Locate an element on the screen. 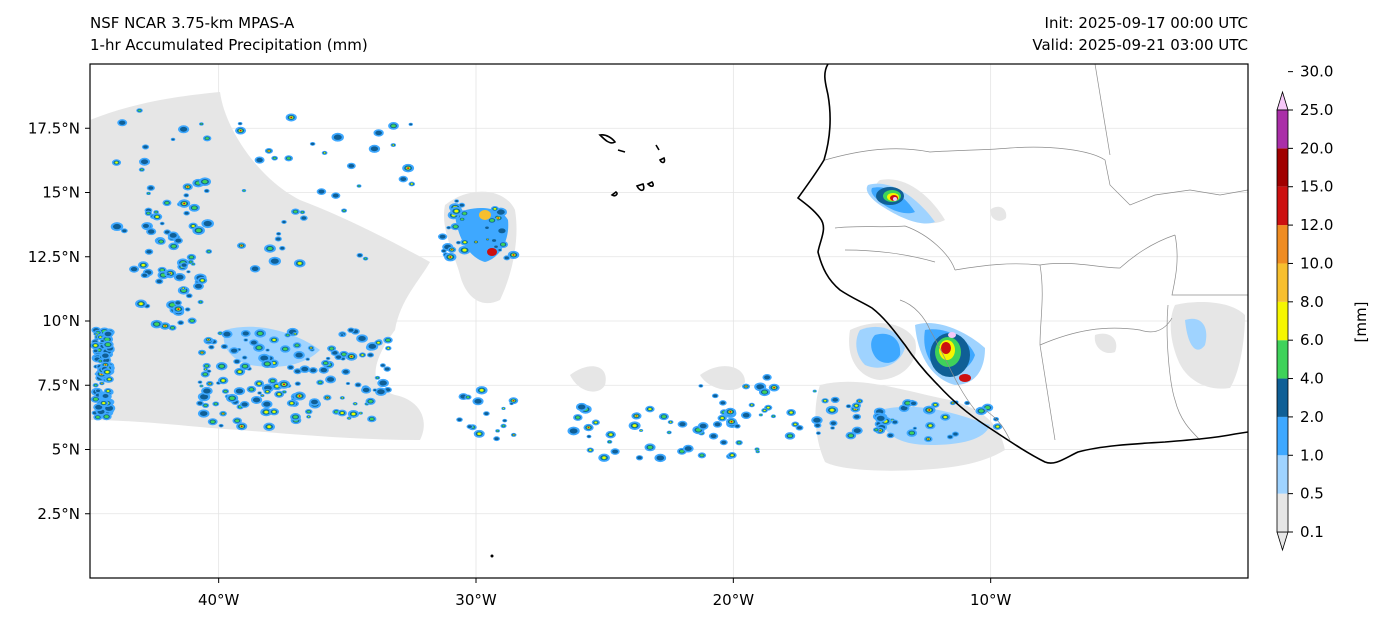 This screenshot has width=1384, height=623. colorbar-tick-label: 1.0 is located at coordinates (1312, 455).